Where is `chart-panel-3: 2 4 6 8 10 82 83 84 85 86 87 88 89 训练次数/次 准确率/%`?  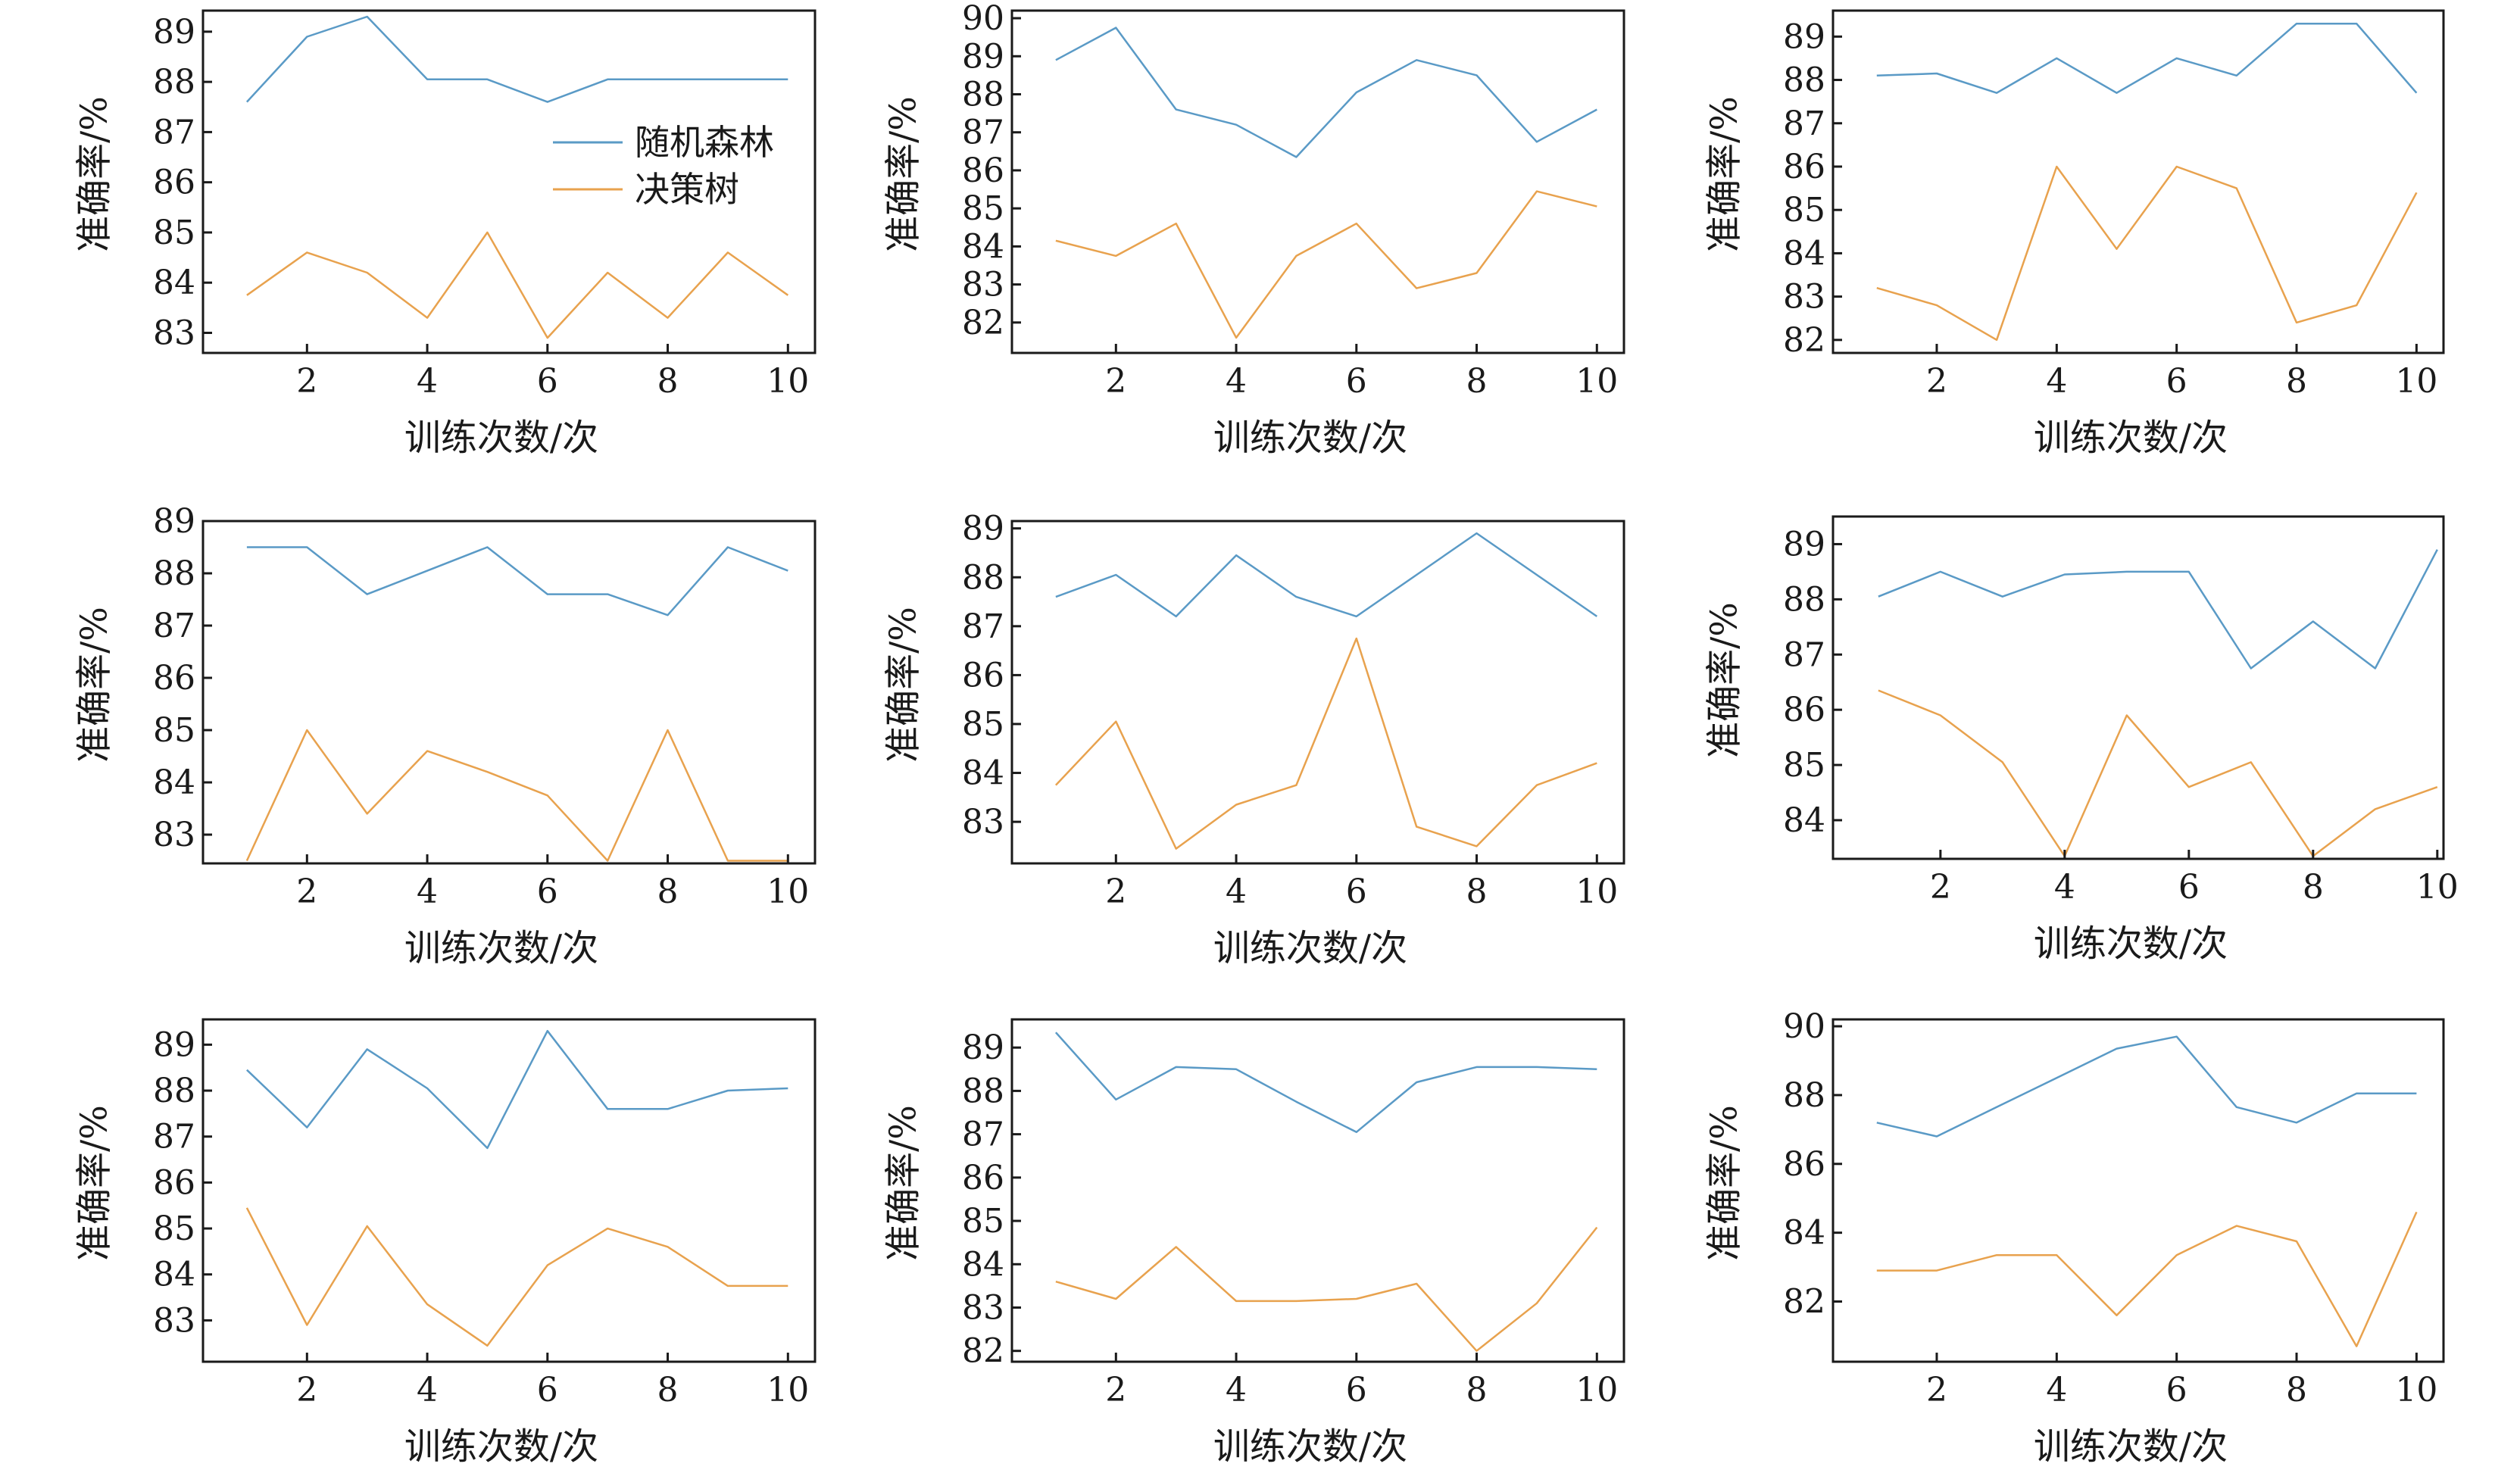
chart-panel-3: 2 4 6 8 10 82 83 84 85 86 87 88 89 训练次数/次 准确率/% is located at coordinates (2074, 234).